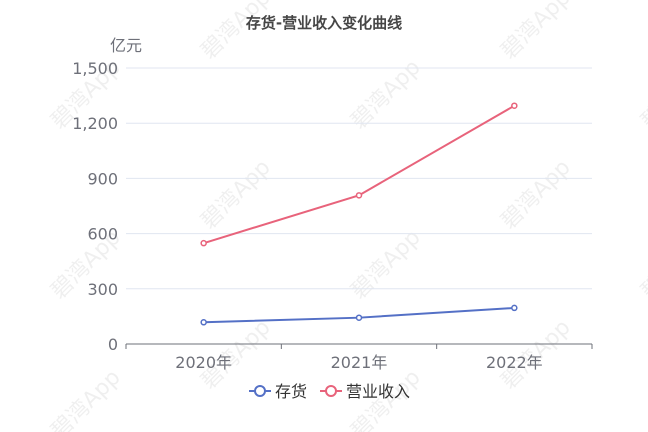  What do you see at coordinates (324, 23) in the screenshot?
I see `chart-title: 存货-营业收入变化曲线` at bounding box center [324, 23].